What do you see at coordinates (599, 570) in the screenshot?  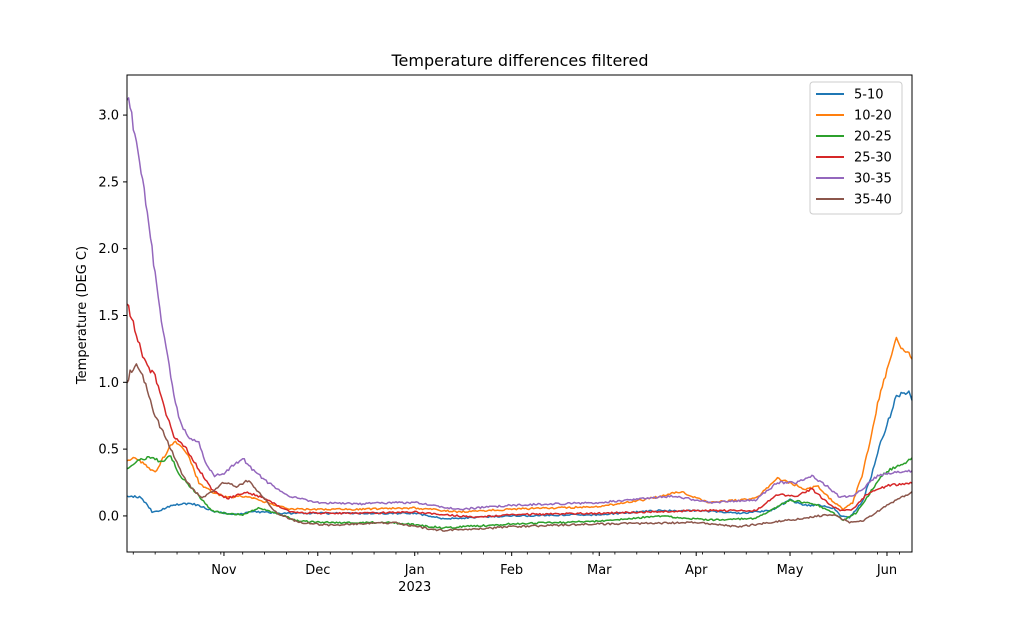 I see `x-tick-label: Mar` at bounding box center [599, 570].